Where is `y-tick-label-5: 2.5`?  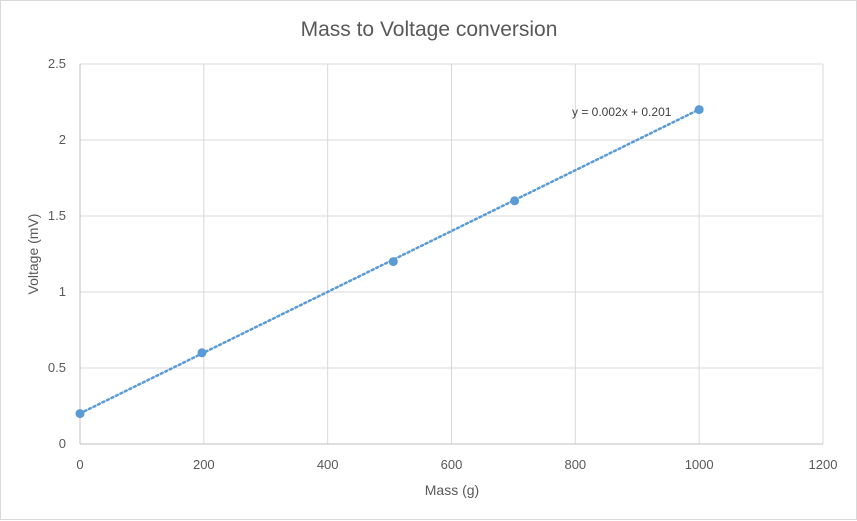 y-tick-label-5: 2.5 is located at coordinates (57, 63).